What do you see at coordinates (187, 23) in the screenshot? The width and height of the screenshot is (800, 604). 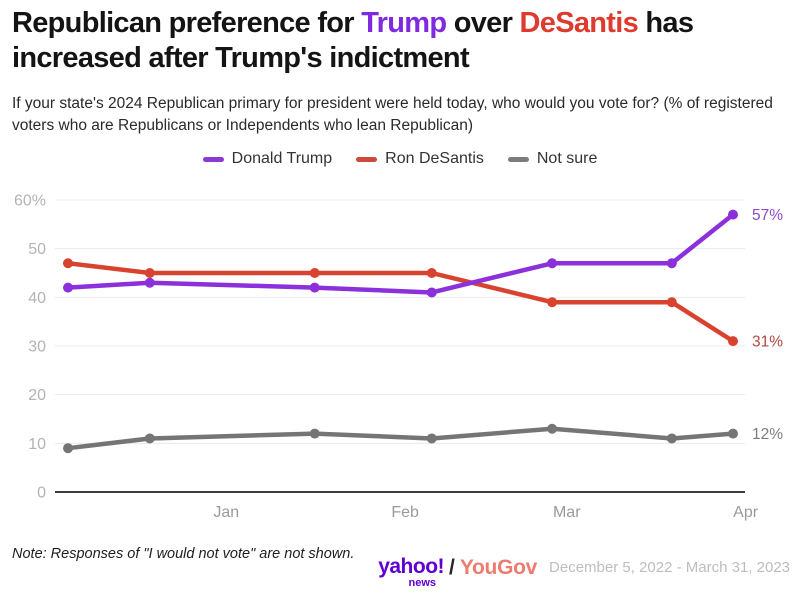 I see `title-part: Republican preference for` at bounding box center [187, 23].